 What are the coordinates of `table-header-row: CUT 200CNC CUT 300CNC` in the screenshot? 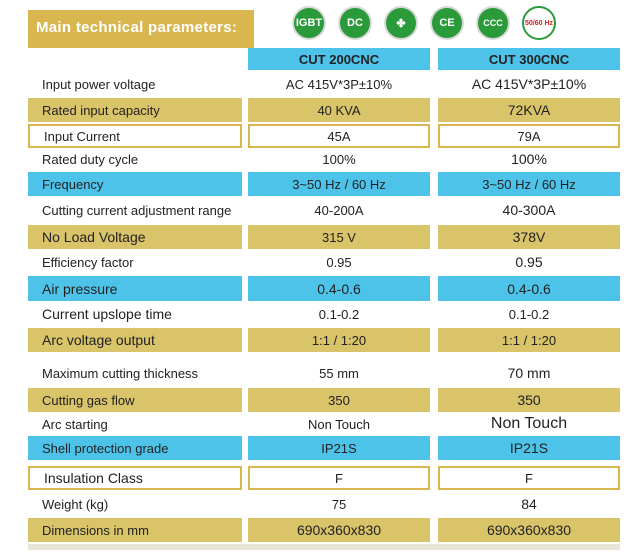 It's located at (324, 59).